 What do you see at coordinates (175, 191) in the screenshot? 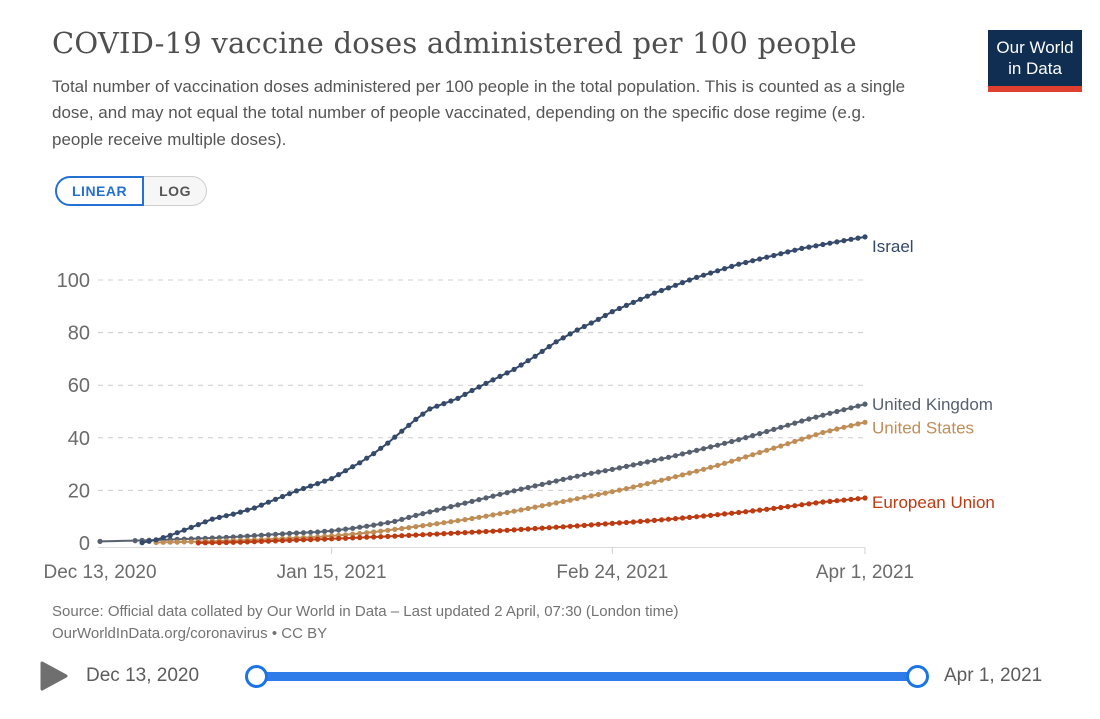
I see `log-scale-button: LOG` at bounding box center [175, 191].